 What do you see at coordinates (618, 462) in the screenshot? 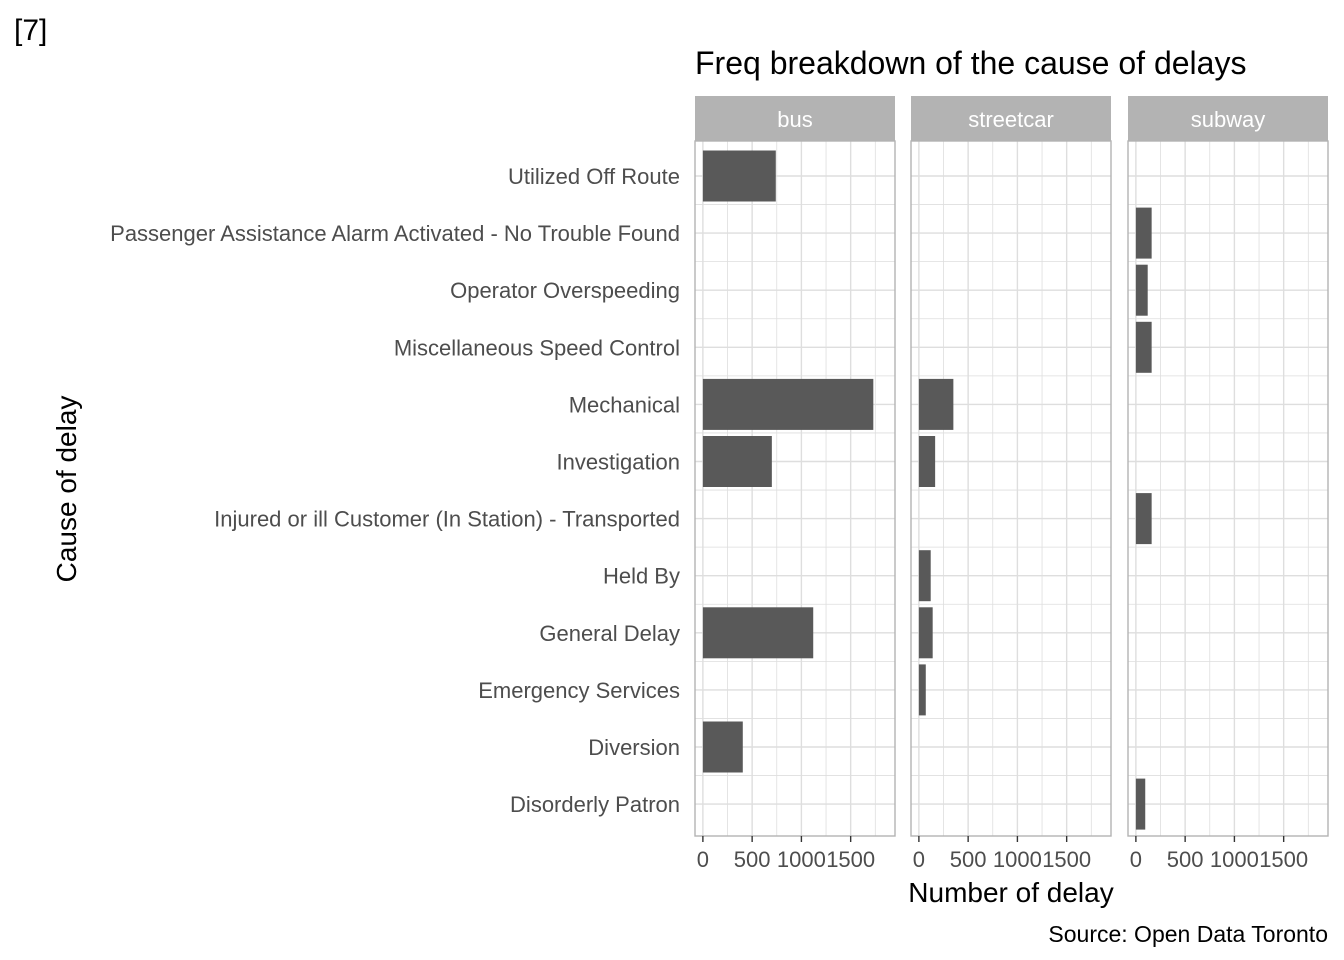
I see `y-tick-label: Investigation` at bounding box center [618, 462].